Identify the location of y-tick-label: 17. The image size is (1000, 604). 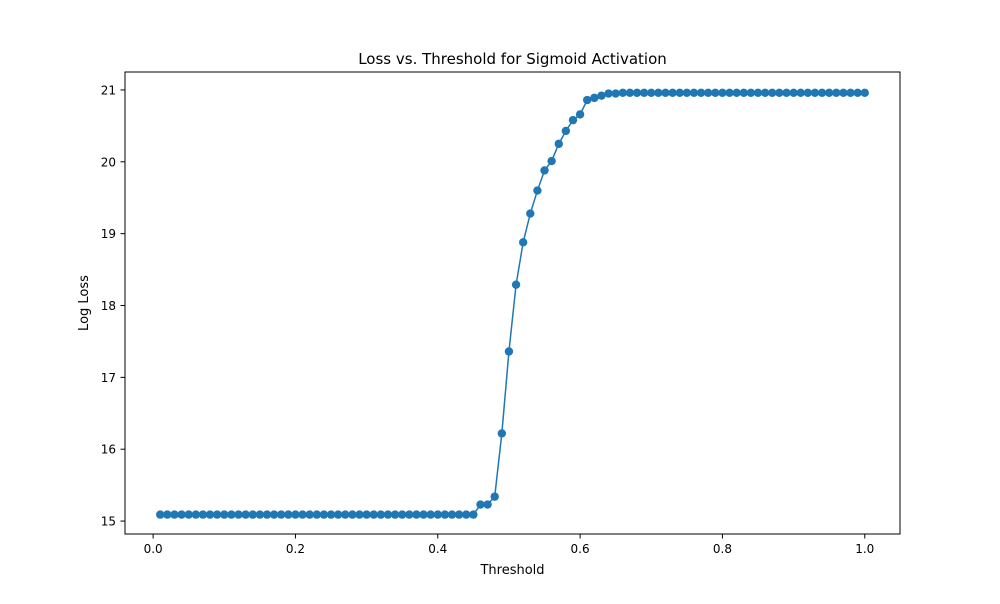
(108, 378).